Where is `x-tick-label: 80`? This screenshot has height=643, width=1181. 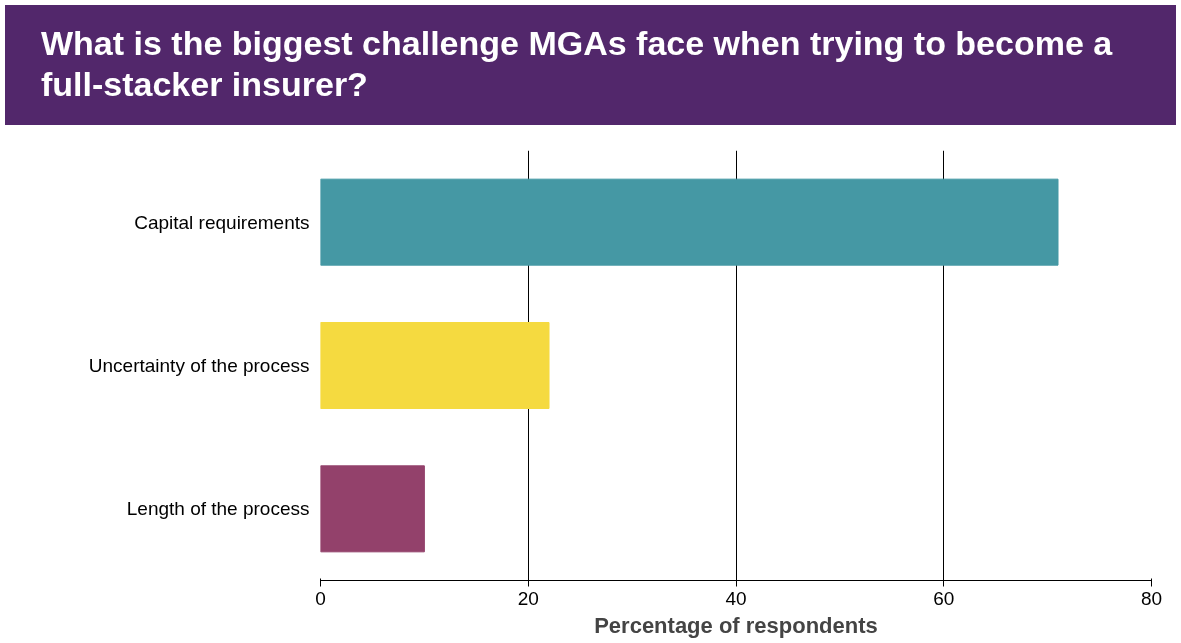
x-tick-label: 80 is located at coordinates (1151, 598).